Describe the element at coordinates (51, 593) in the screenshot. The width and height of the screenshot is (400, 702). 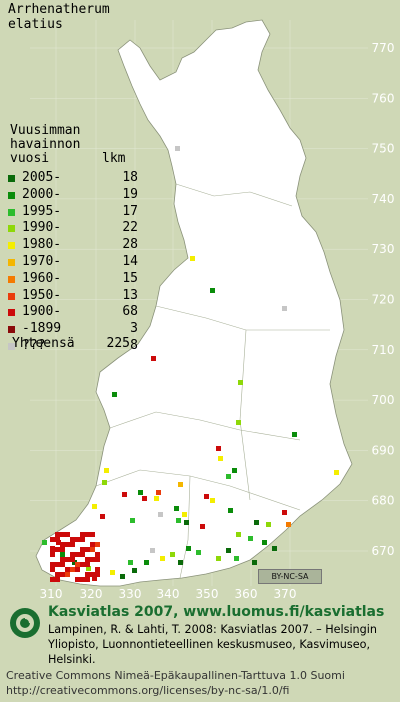
I see `x-tick-label: 310` at that location.